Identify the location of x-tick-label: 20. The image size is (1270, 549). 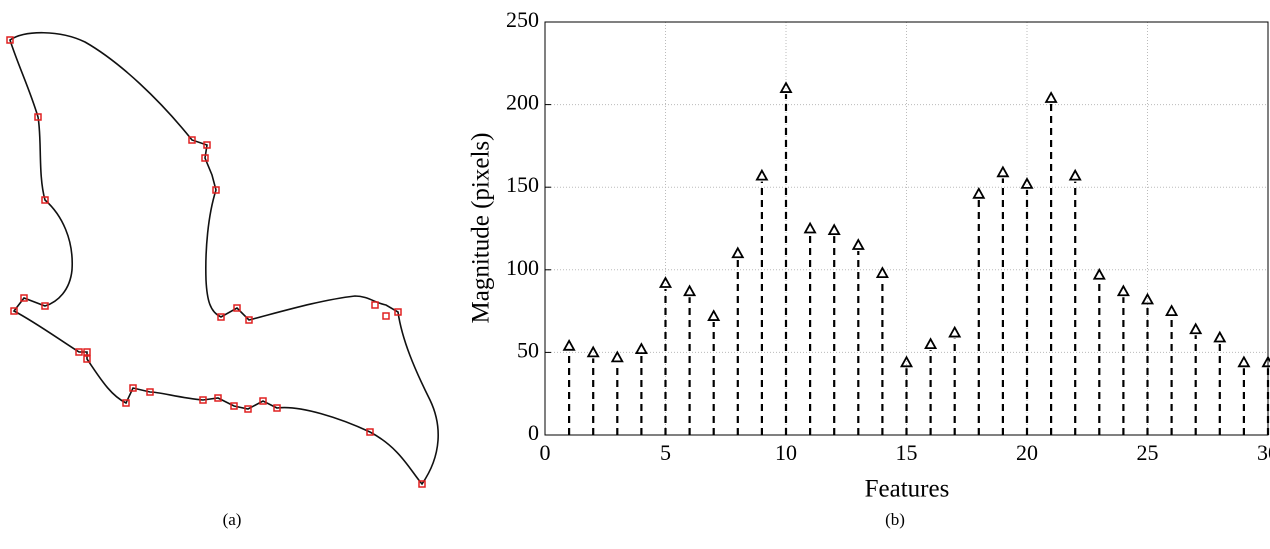
(1027, 452).